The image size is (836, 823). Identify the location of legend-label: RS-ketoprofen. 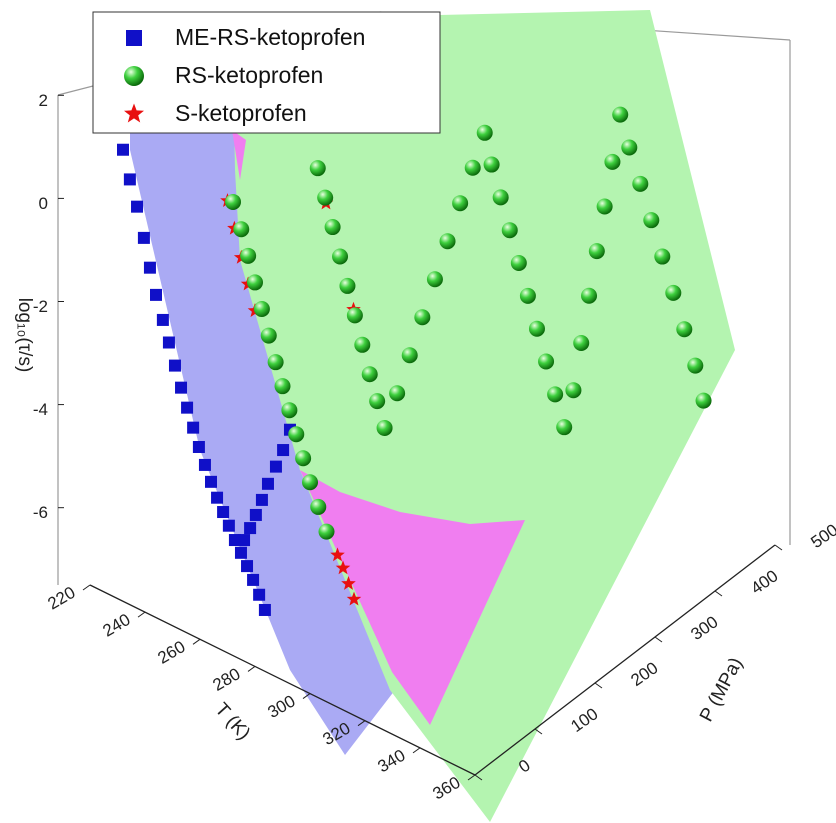
(249, 75).